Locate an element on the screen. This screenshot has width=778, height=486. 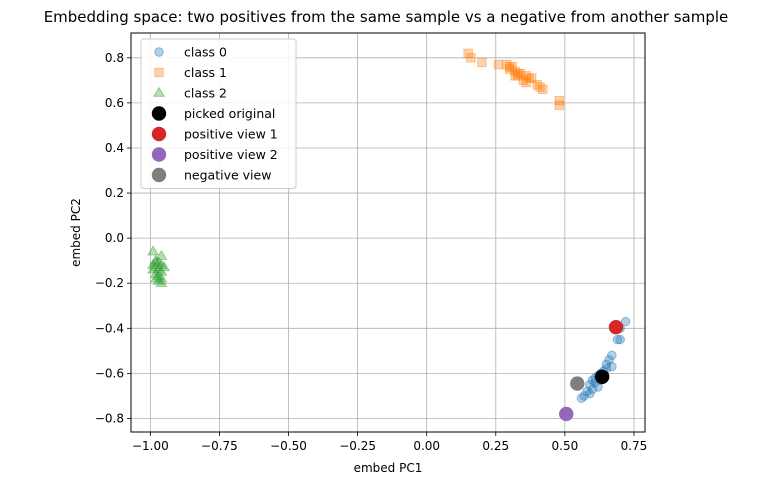
legend-label: positive view 1 is located at coordinates (231, 134).